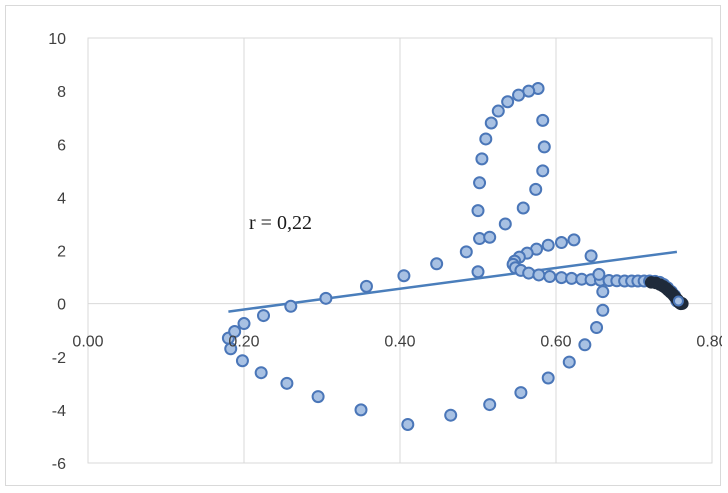  I want to click on y-tick-label-6: 6, so click(61, 145).